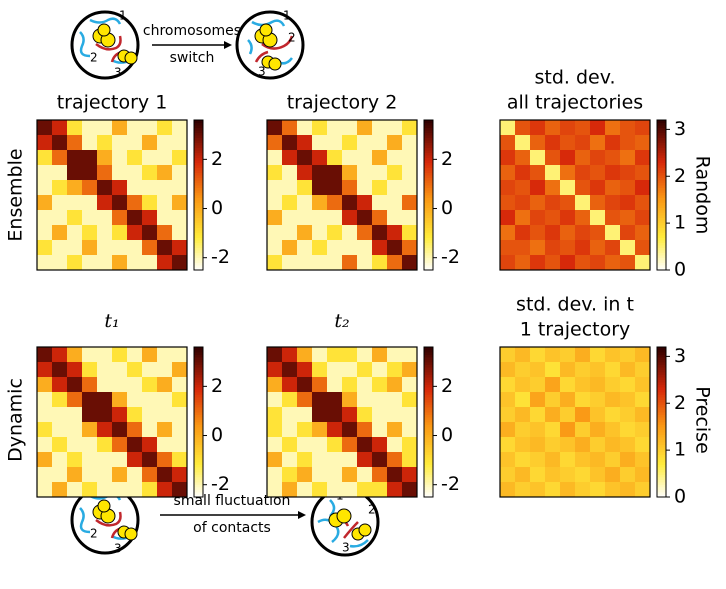  Describe the element at coordinates (575, 305) in the screenshot. I see `chart-title: std. dev. in t` at that location.